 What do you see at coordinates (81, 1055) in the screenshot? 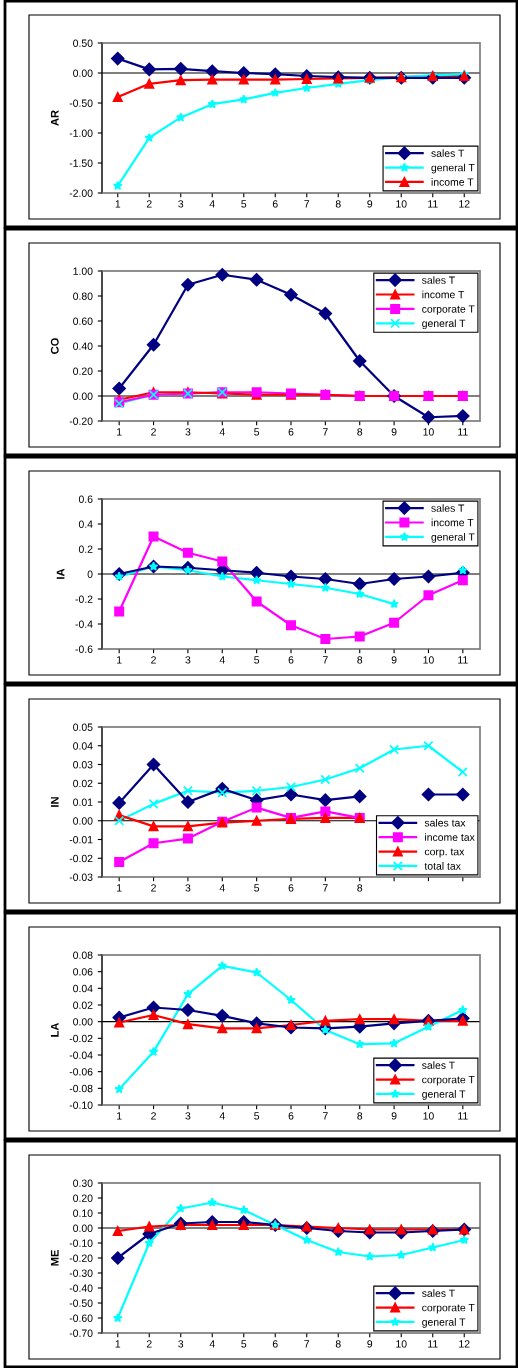
I see `y-tick-label: -0.04` at bounding box center [81, 1055].